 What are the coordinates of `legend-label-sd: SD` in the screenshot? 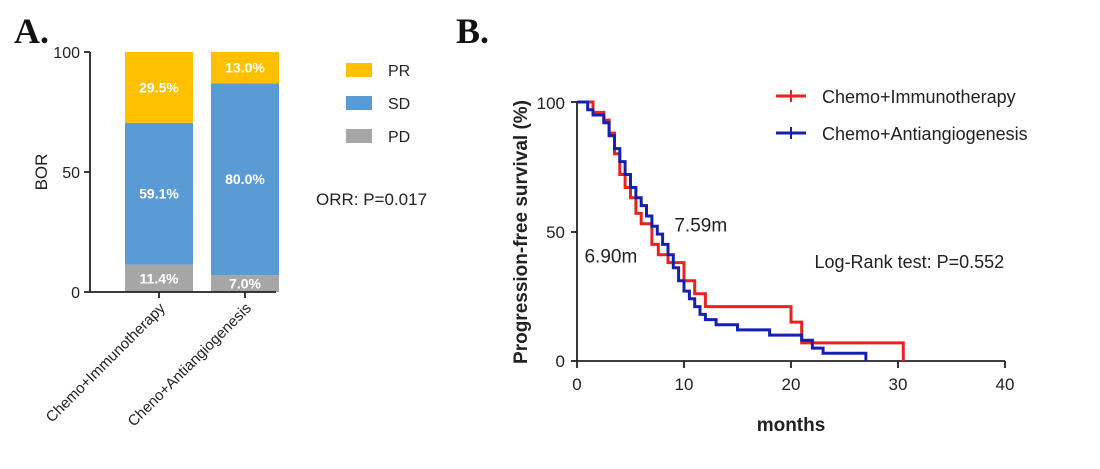 It's located at (399, 104).